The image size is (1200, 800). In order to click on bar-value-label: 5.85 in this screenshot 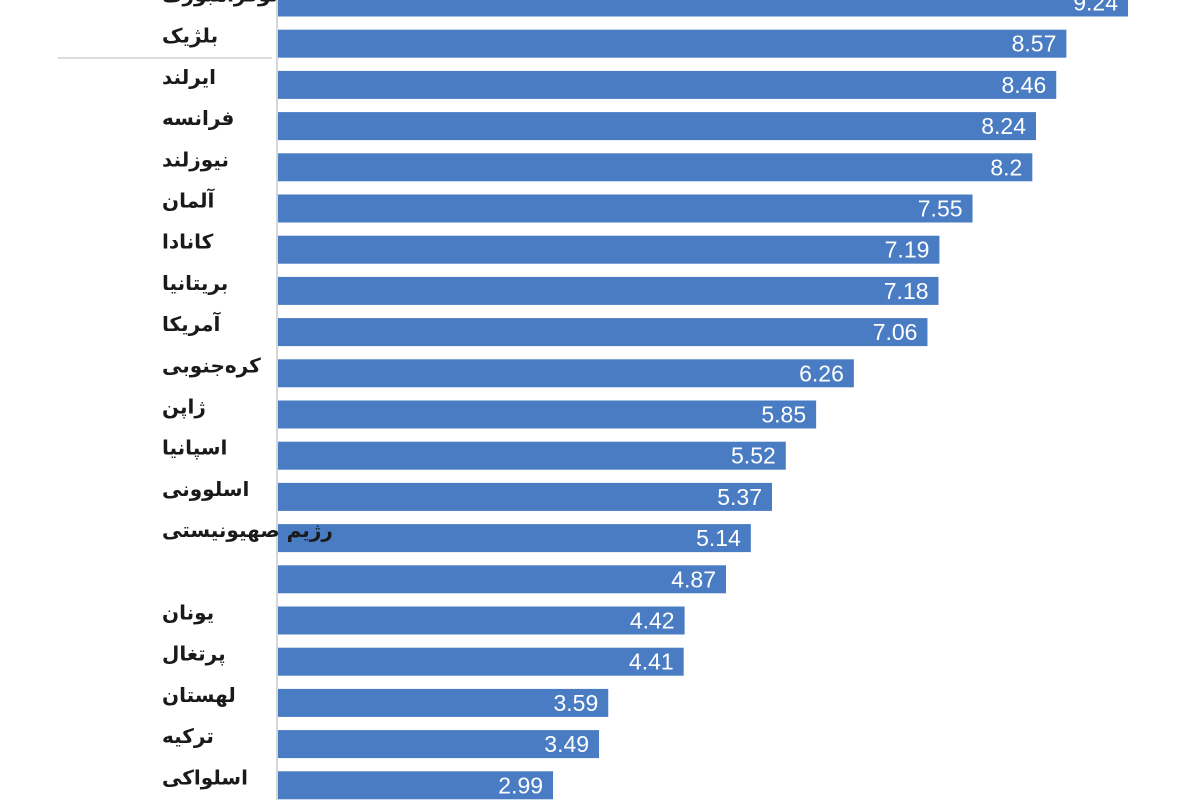, I will do `click(783, 415)`.